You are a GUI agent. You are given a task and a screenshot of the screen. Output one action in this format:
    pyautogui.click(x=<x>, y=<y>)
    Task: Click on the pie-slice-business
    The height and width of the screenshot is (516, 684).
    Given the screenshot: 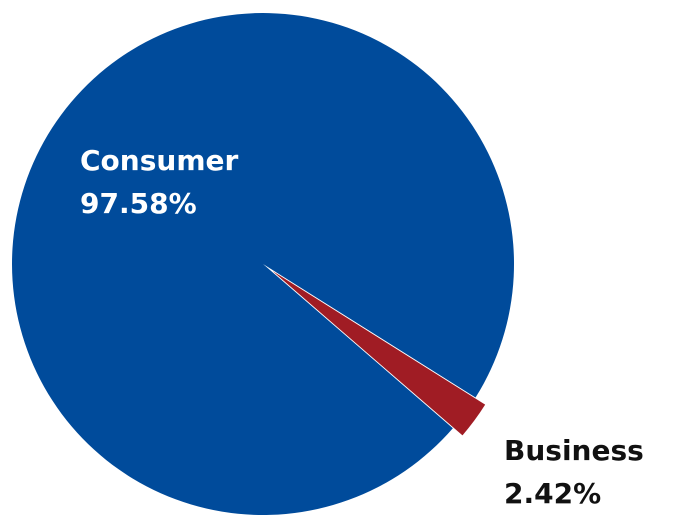 What is the action you would take?
    pyautogui.click(x=379, y=353)
    